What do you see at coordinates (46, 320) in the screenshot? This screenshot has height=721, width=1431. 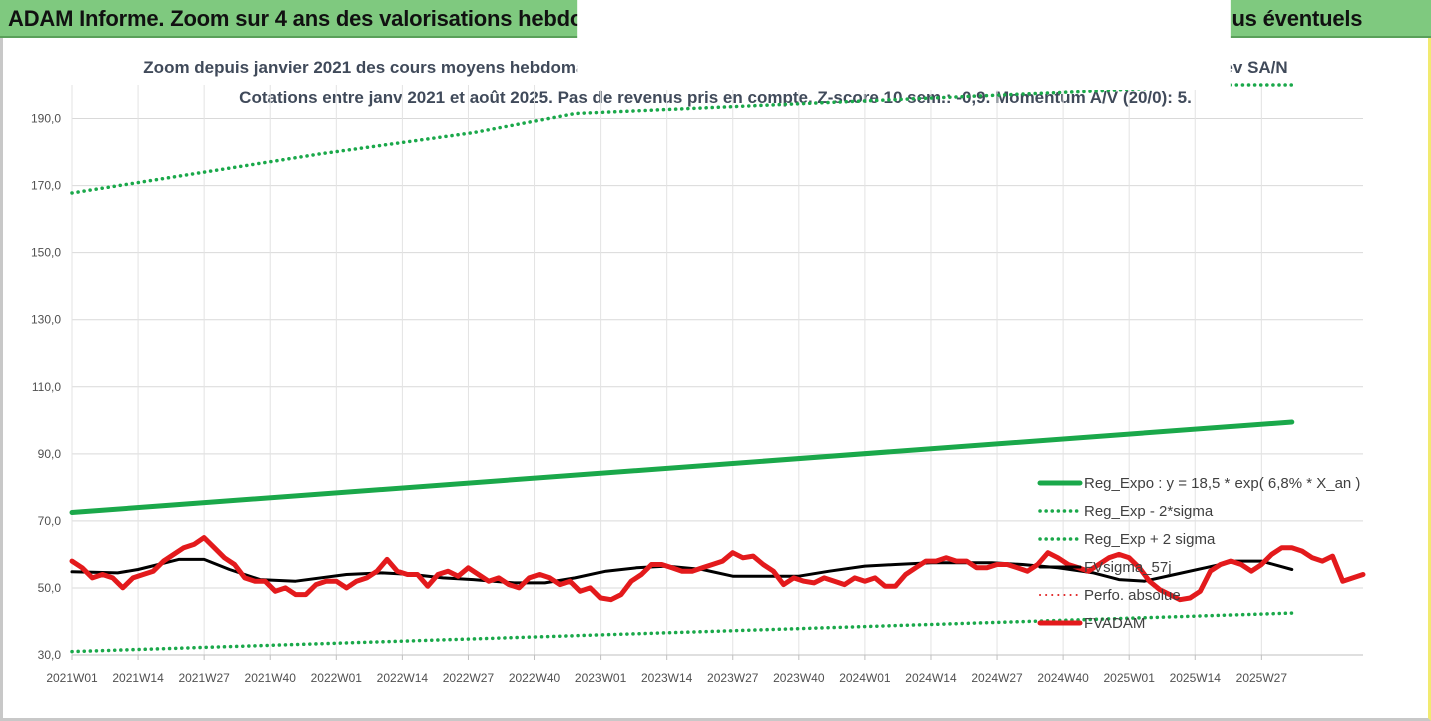 I see `y-tick-label: 130,0` at bounding box center [46, 320].